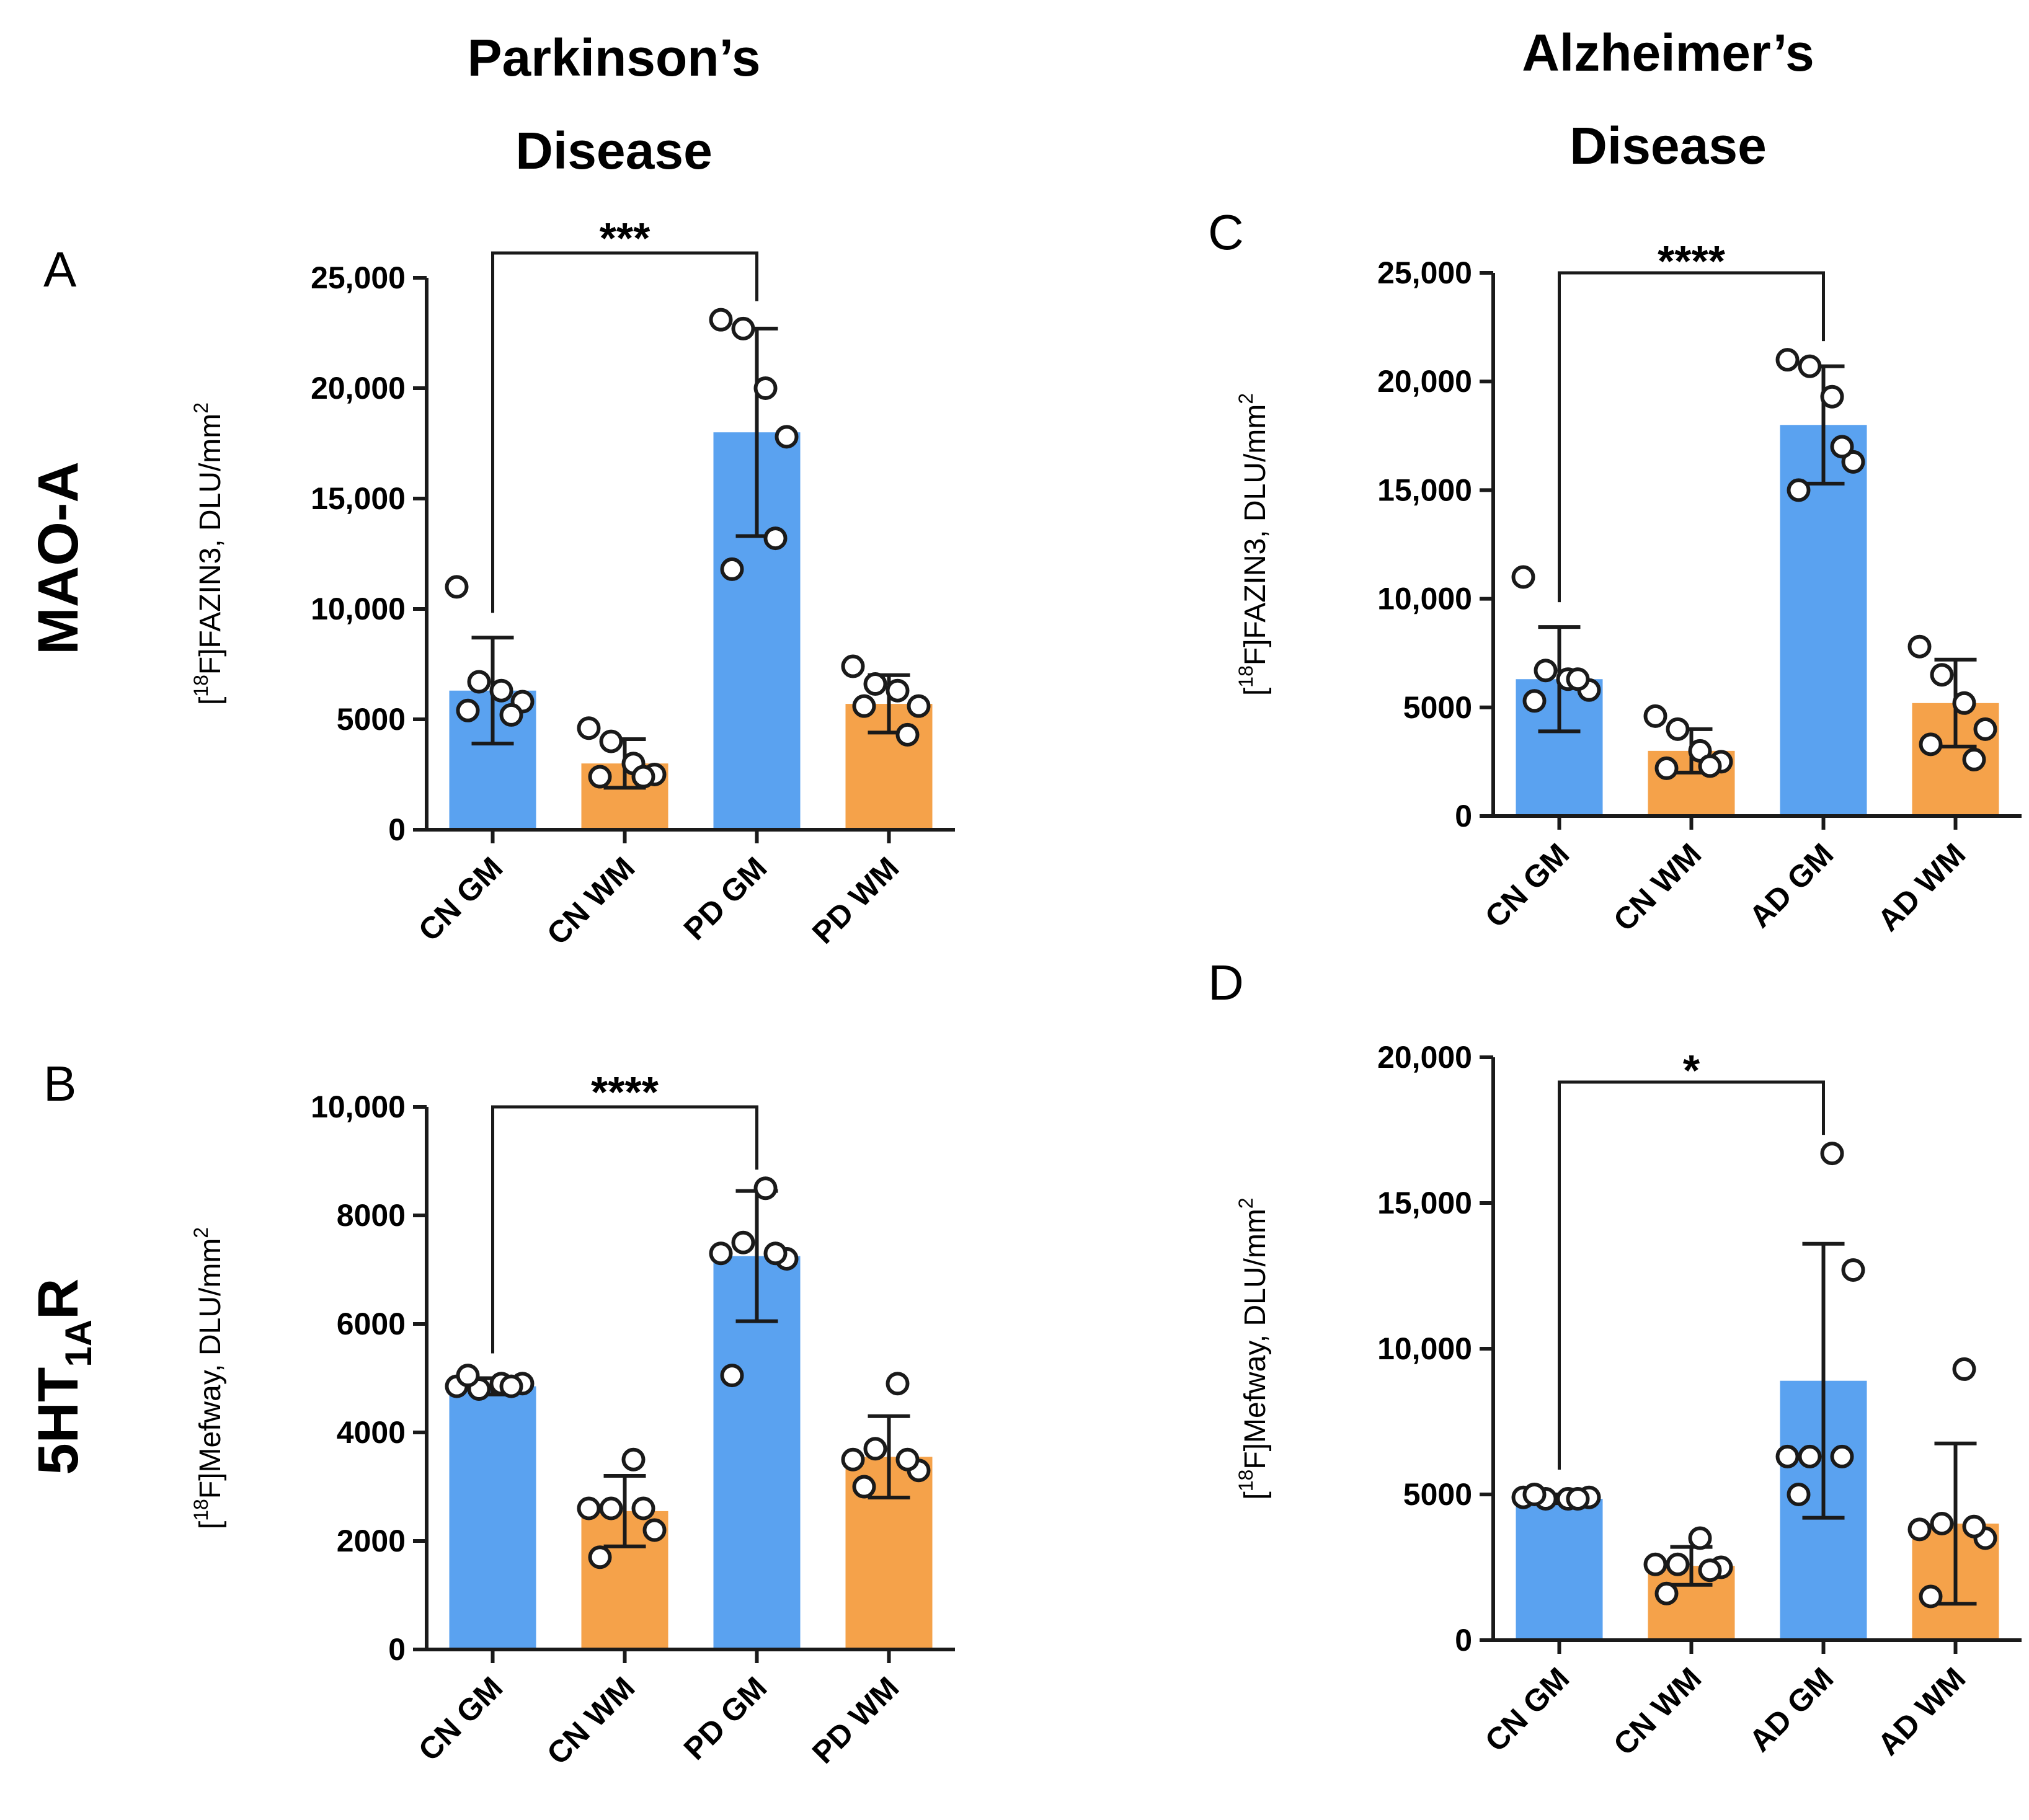  I want to click on y-axis-title: [18F]Mefway, DLU/mm2, so click(208, 1378).